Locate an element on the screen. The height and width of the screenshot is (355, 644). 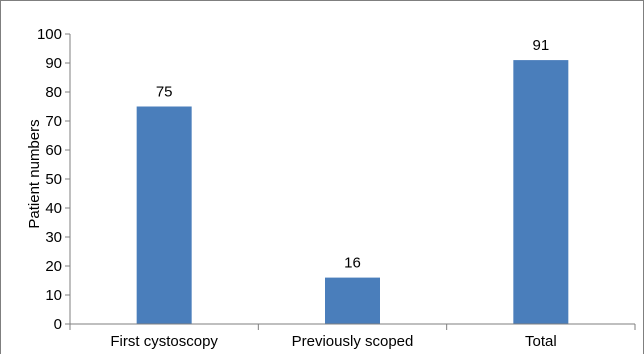
data-label: 16 is located at coordinates (352, 263).